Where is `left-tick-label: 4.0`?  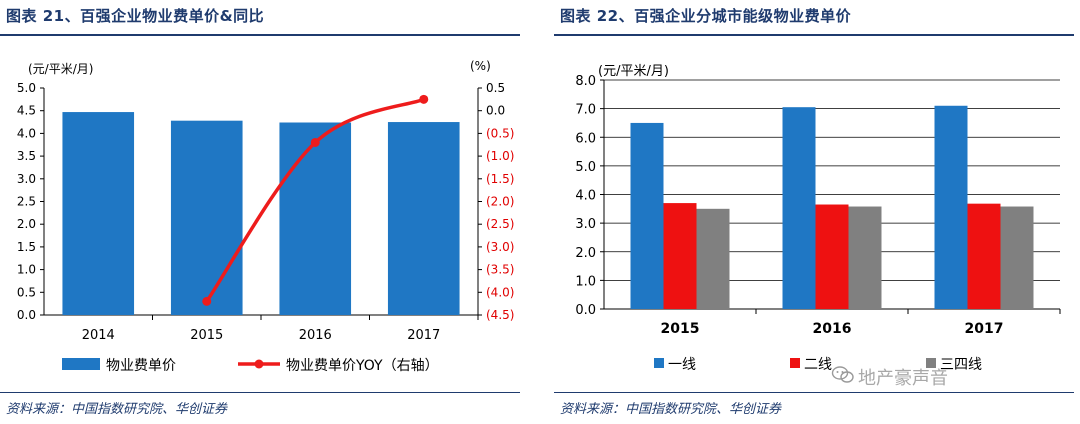 left-tick-label: 4.0 is located at coordinates (26, 133).